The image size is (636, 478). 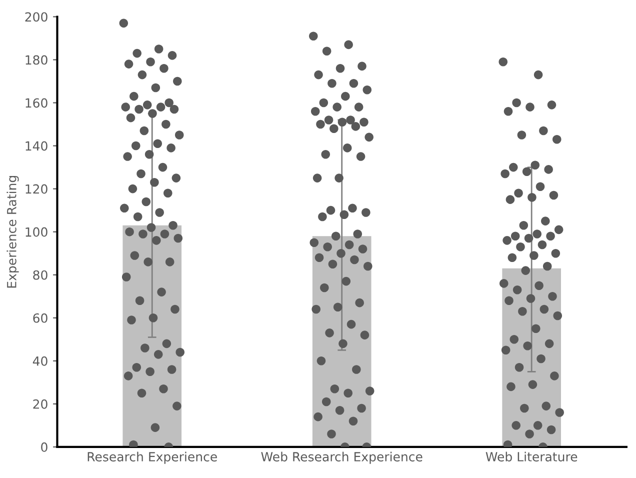 What do you see at coordinates (12, 232) in the screenshot?
I see `y-axis-title: Experience Rating` at bounding box center [12, 232].